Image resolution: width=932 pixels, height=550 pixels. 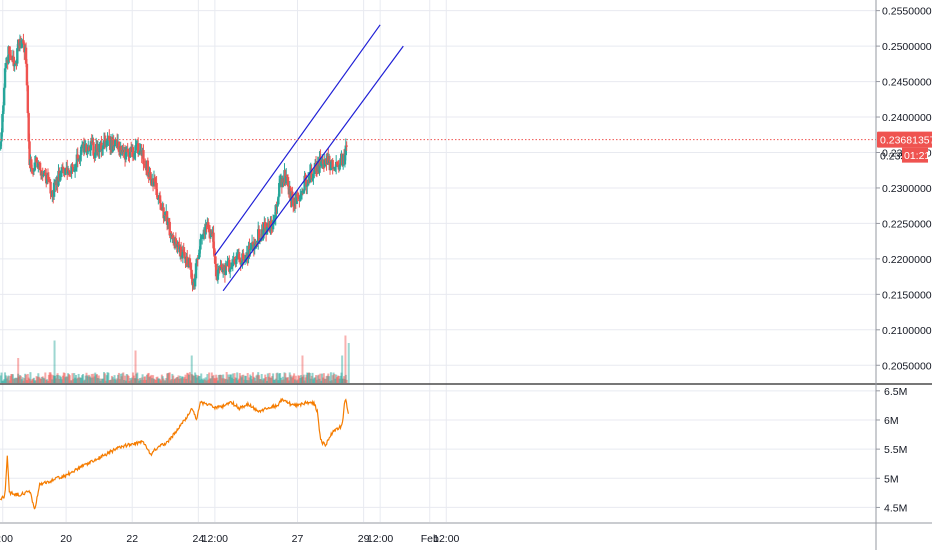 I want to click on countdown-tag-label: 01:21, so click(x=917, y=156).